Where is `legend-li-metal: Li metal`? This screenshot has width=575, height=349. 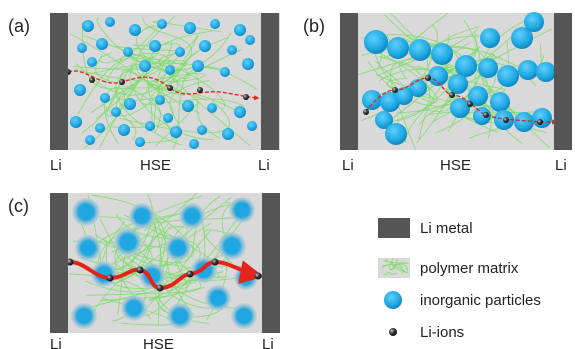 legend-li-metal: Li metal is located at coordinates (425, 228).